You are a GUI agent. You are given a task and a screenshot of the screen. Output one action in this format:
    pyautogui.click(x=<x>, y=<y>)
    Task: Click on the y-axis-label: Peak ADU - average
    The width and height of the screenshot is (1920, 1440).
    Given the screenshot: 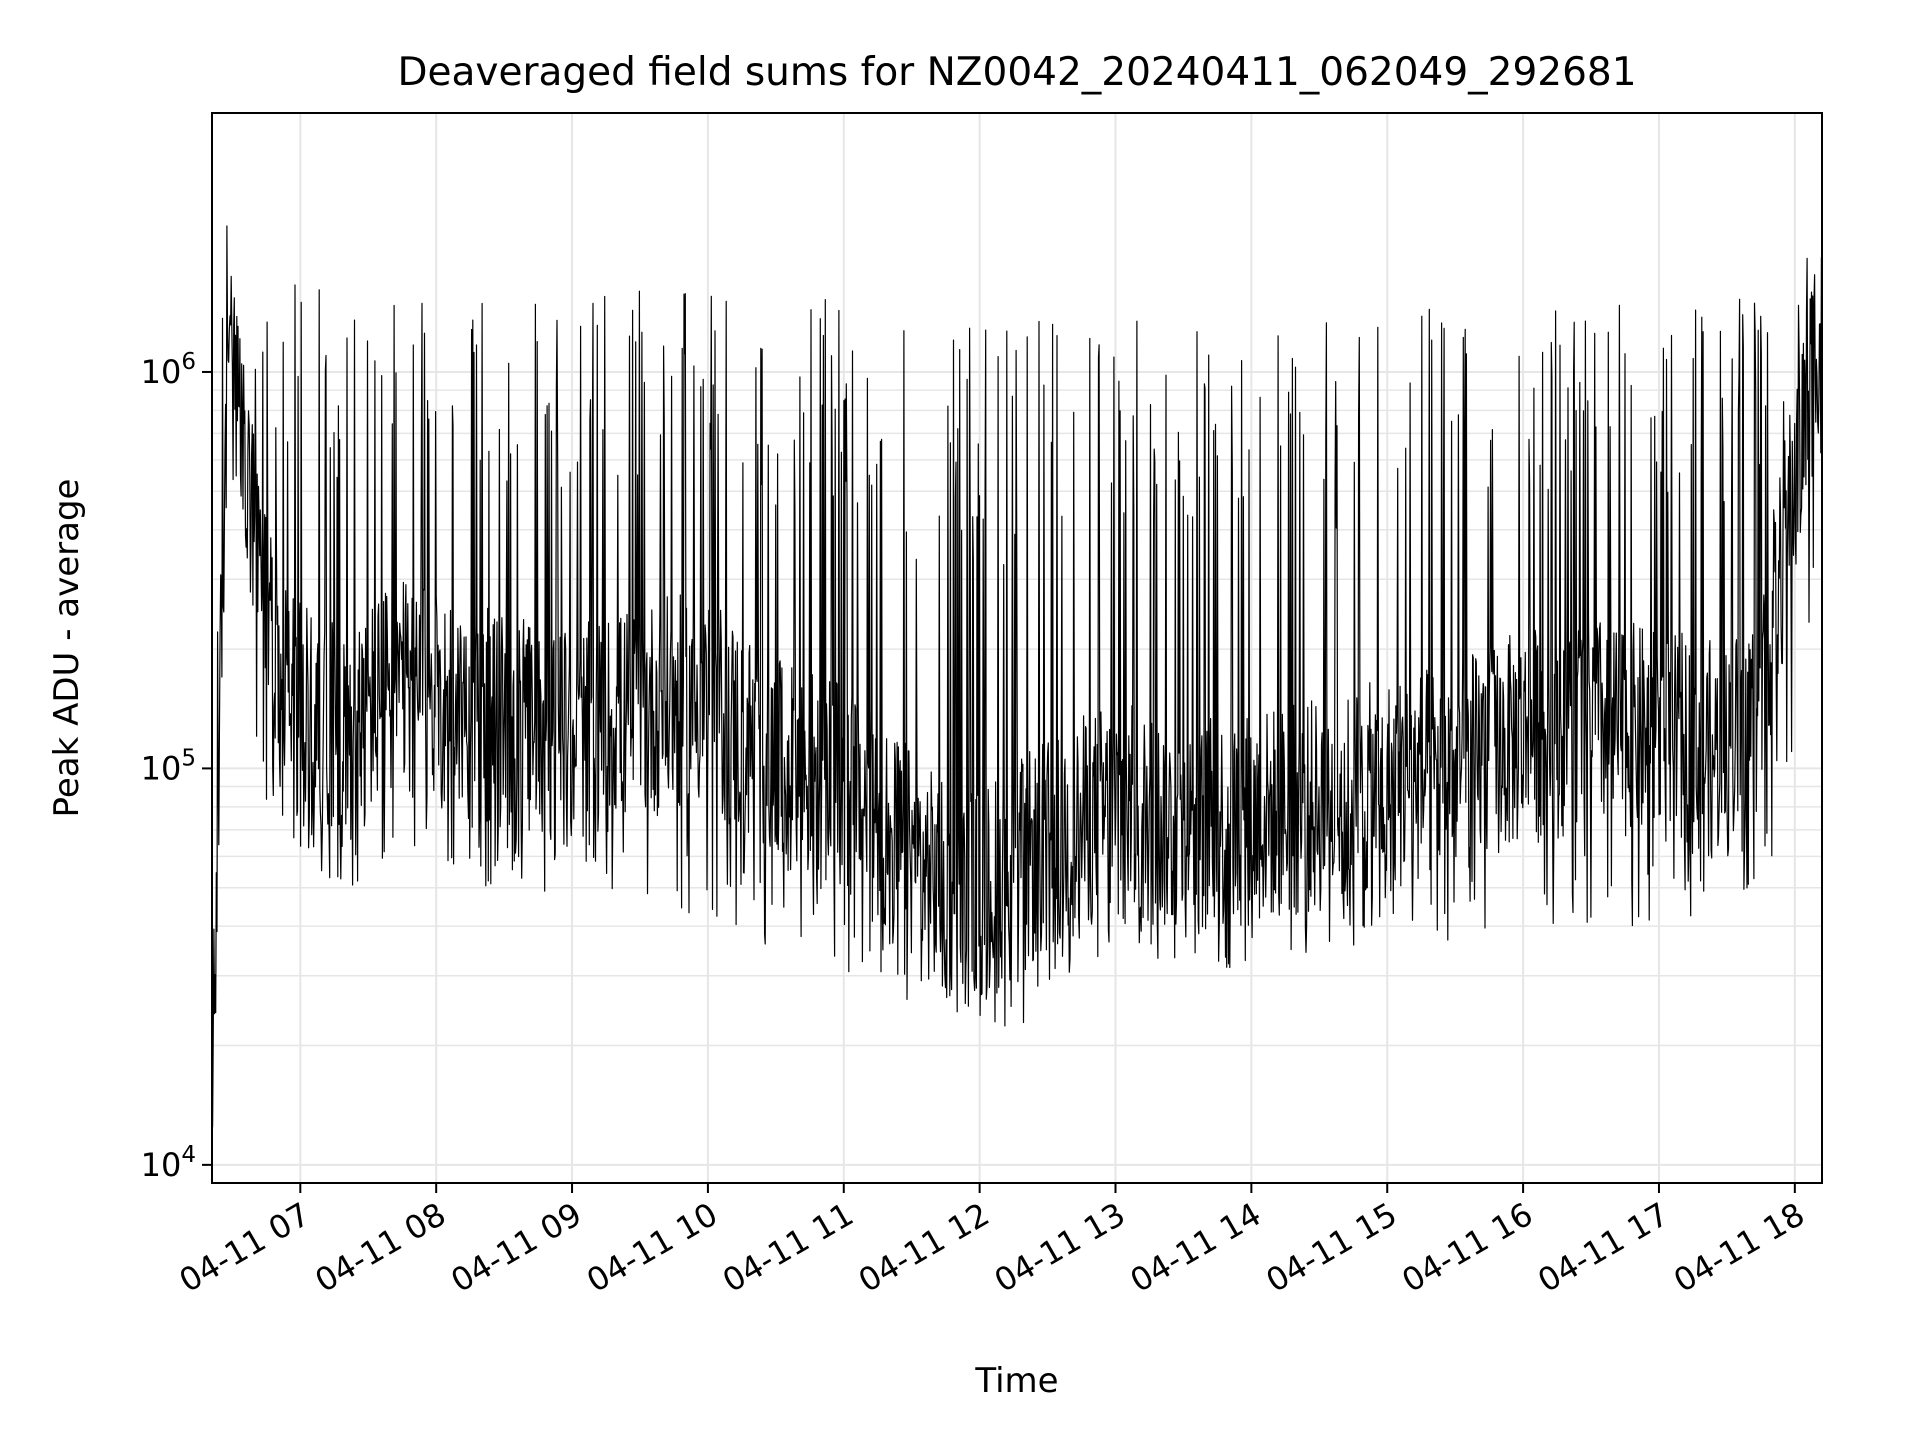 What is the action you would take?
    pyautogui.click(x=67, y=648)
    